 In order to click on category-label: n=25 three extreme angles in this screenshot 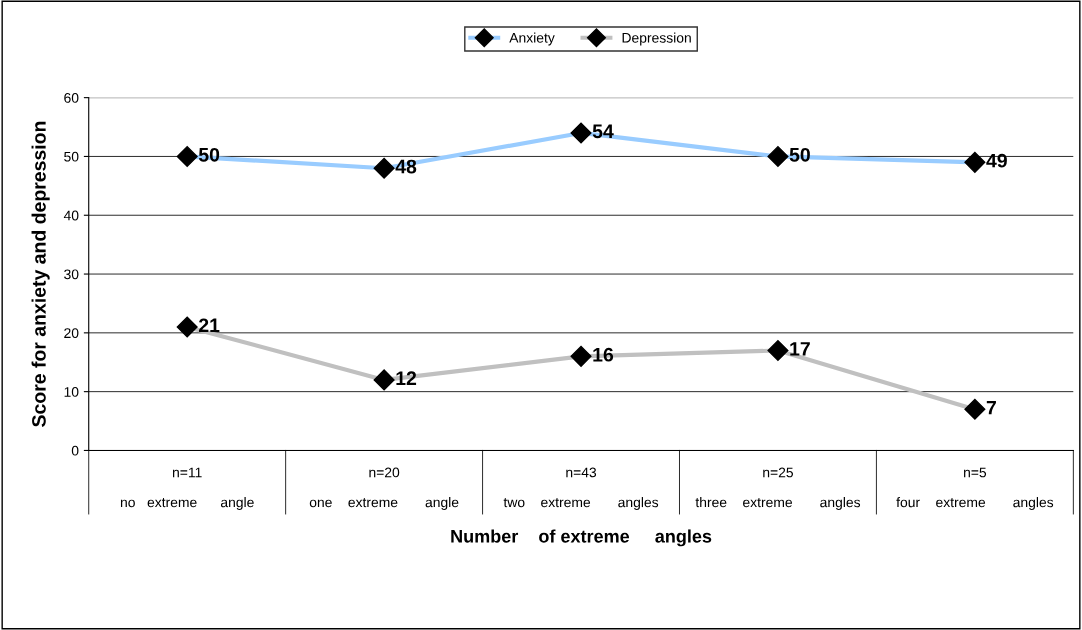, I will do `click(778, 488)`.